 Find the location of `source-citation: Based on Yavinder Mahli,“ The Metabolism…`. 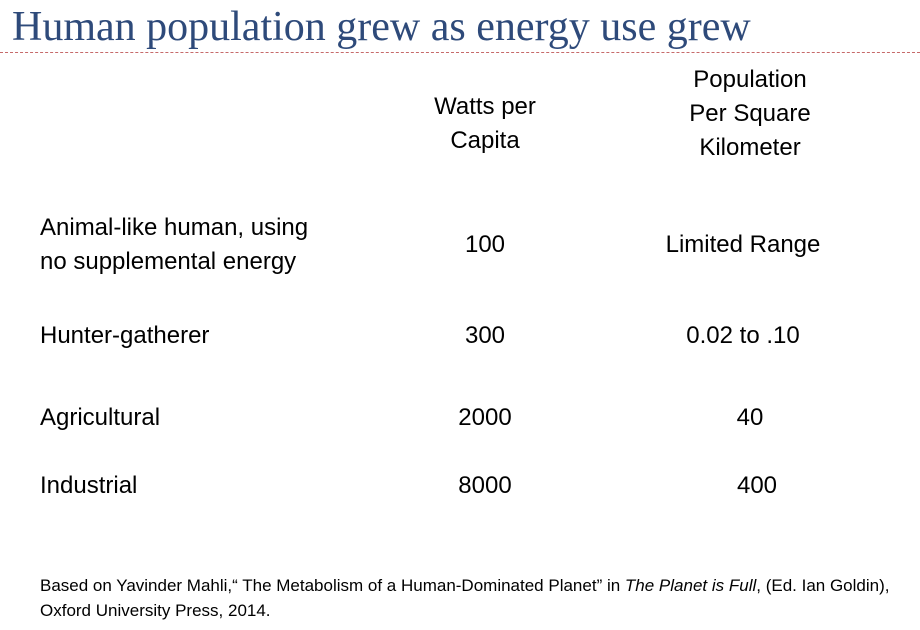

source-citation: Based on Yavinder Mahli,“ The Metabolism… is located at coordinates (465, 598).